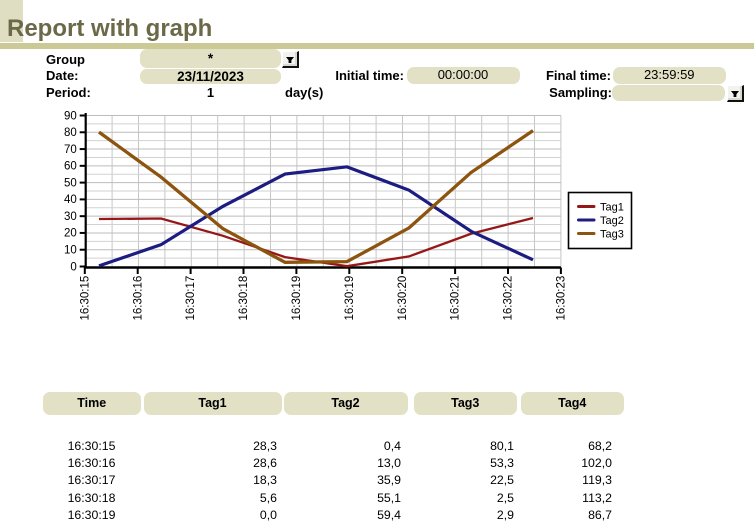 The height and width of the screenshot is (525, 754). What do you see at coordinates (456, 298) in the screenshot?
I see `svg-text: 16:30:21` at bounding box center [456, 298].